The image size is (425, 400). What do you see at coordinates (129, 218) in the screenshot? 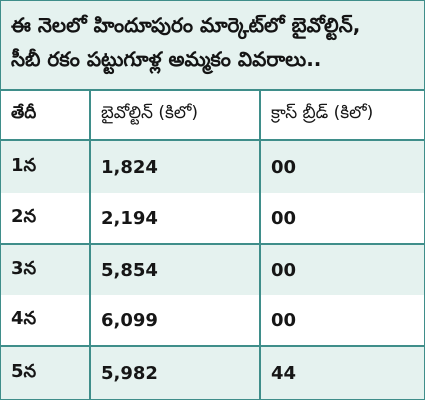
I see `row-bivoltine: 2,194` at bounding box center [129, 218].